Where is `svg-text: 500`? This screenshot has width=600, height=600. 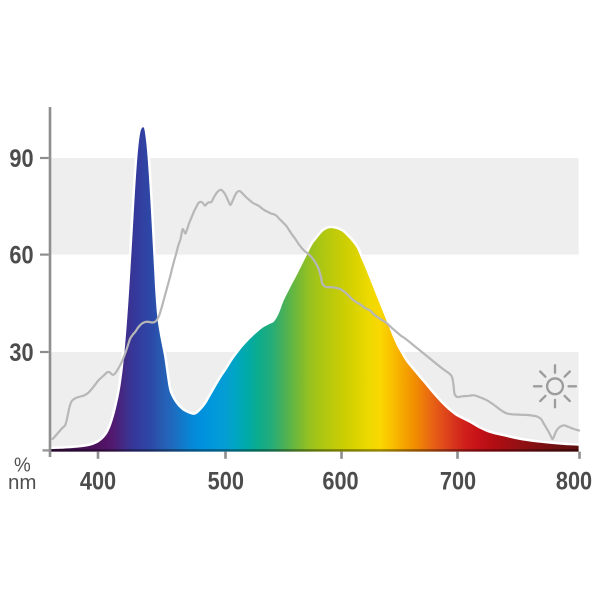 svg-text: 500 is located at coordinates (226, 481).